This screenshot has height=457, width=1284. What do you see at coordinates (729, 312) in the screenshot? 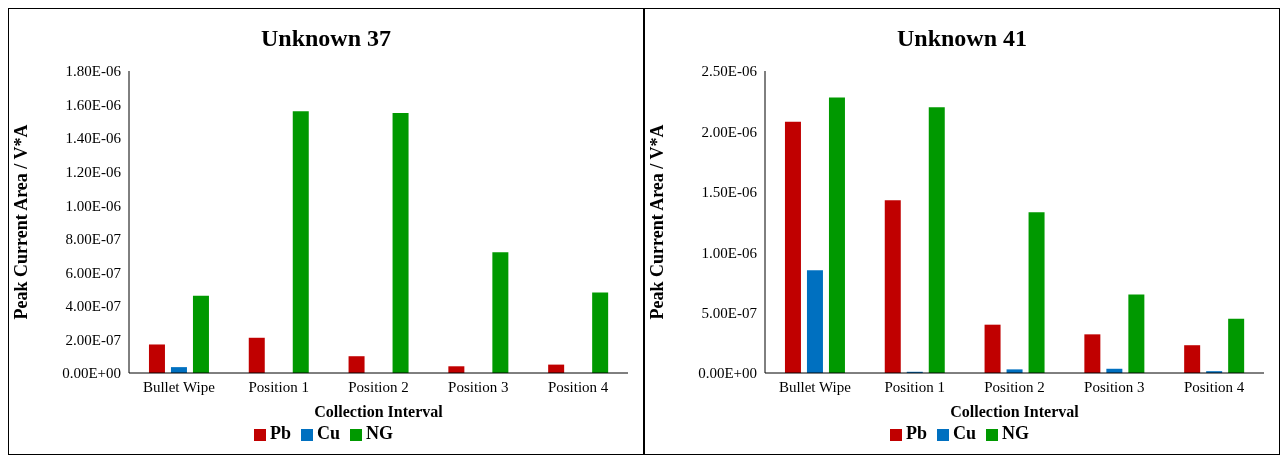
I see `y-tick-label: 5.00E-07` at bounding box center [729, 312].